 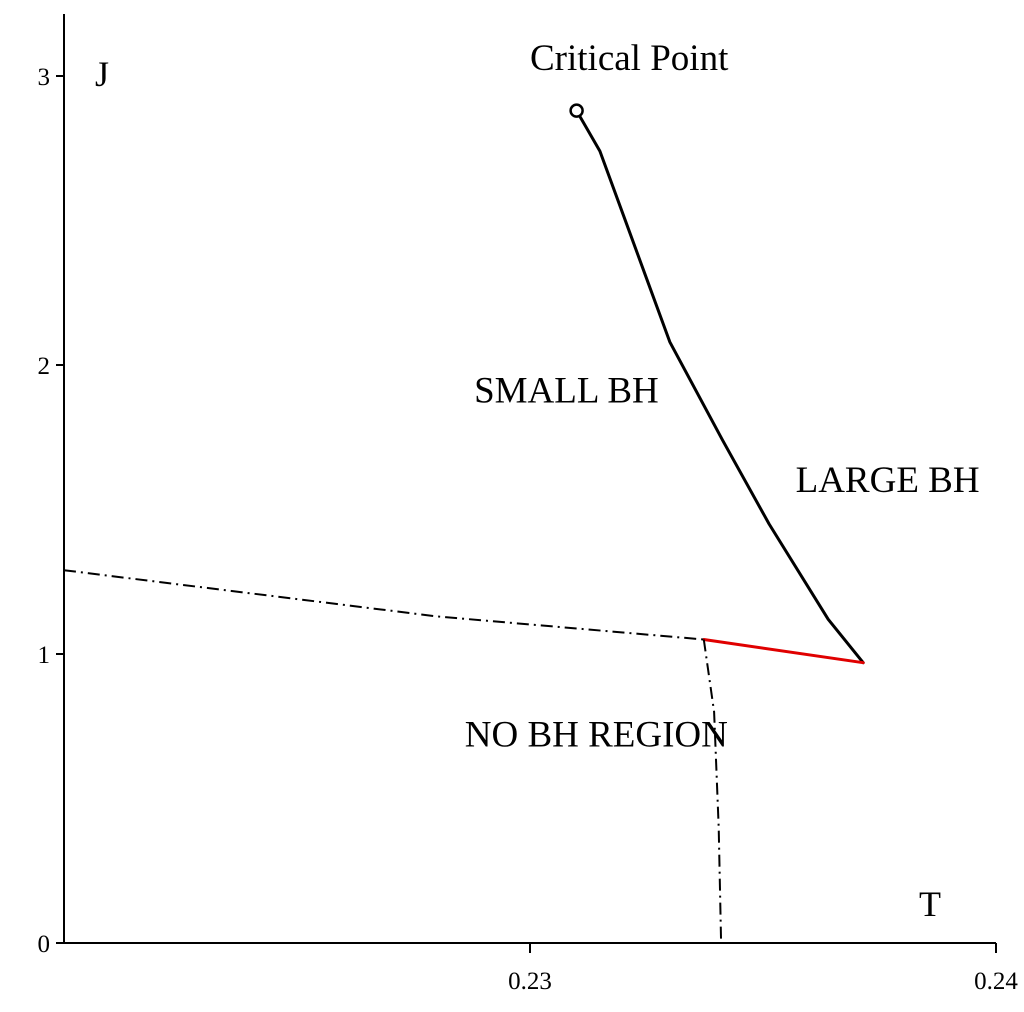 I want to click on critical-point-label: Critical Point, so click(x=629, y=58).